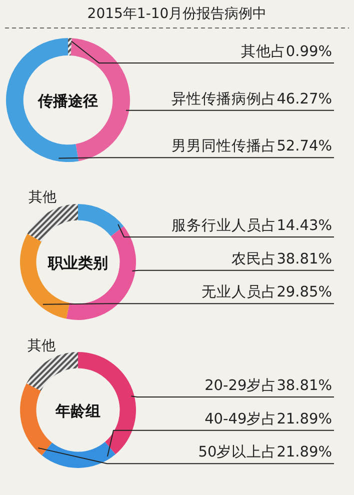 The height and width of the screenshot is (495, 354). What do you see at coordinates (217, 225) in the screenshot?
I see `slice-label: 服务行业人员` at bounding box center [217, 225].